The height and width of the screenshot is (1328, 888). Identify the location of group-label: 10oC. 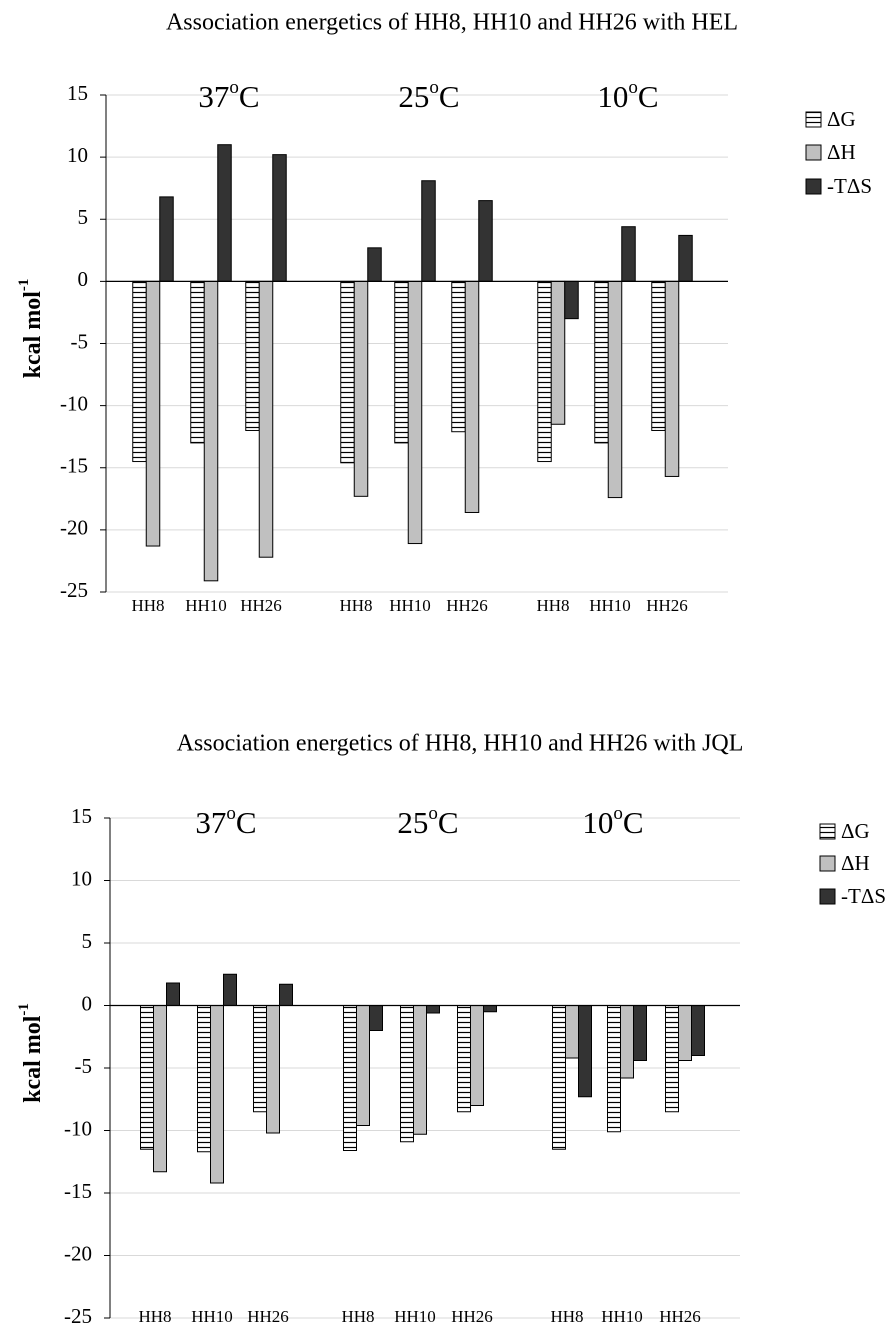
(612, 821).